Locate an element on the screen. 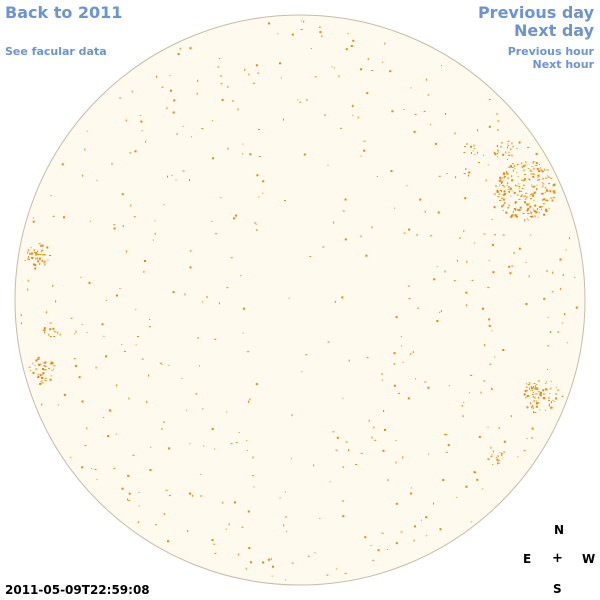 Image resolution: width=600 pixels, height=600 pixels. previous-day-link: Previous day is located at coordinates (535, 12).